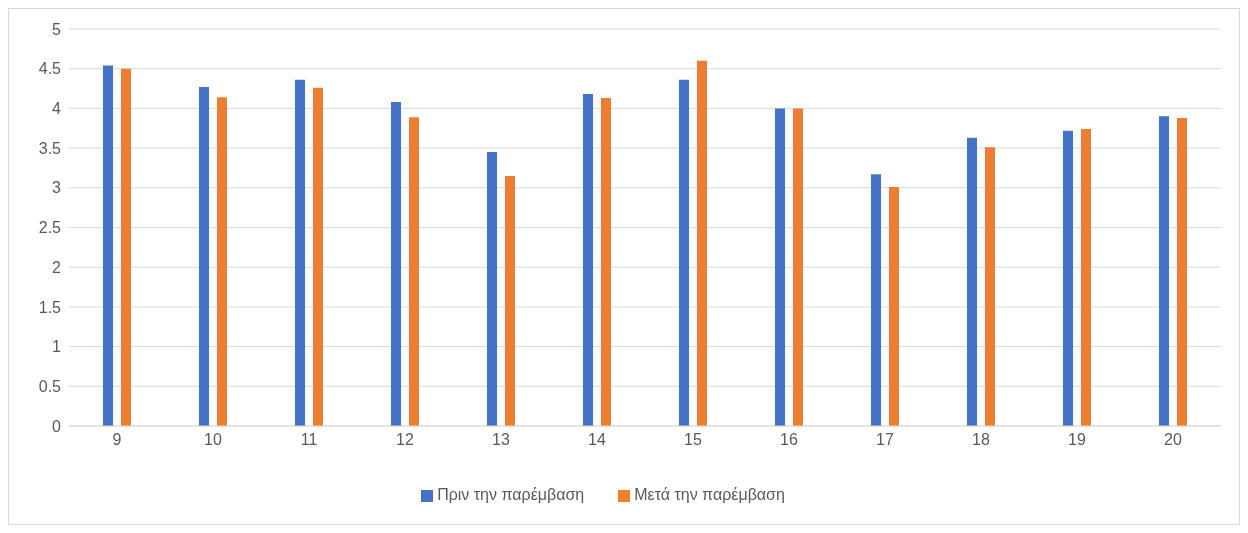  What do you see at coordinates (309, 440) in the screenshot?
I see `x-tick-label: 11` at bounding box center [309, 440].